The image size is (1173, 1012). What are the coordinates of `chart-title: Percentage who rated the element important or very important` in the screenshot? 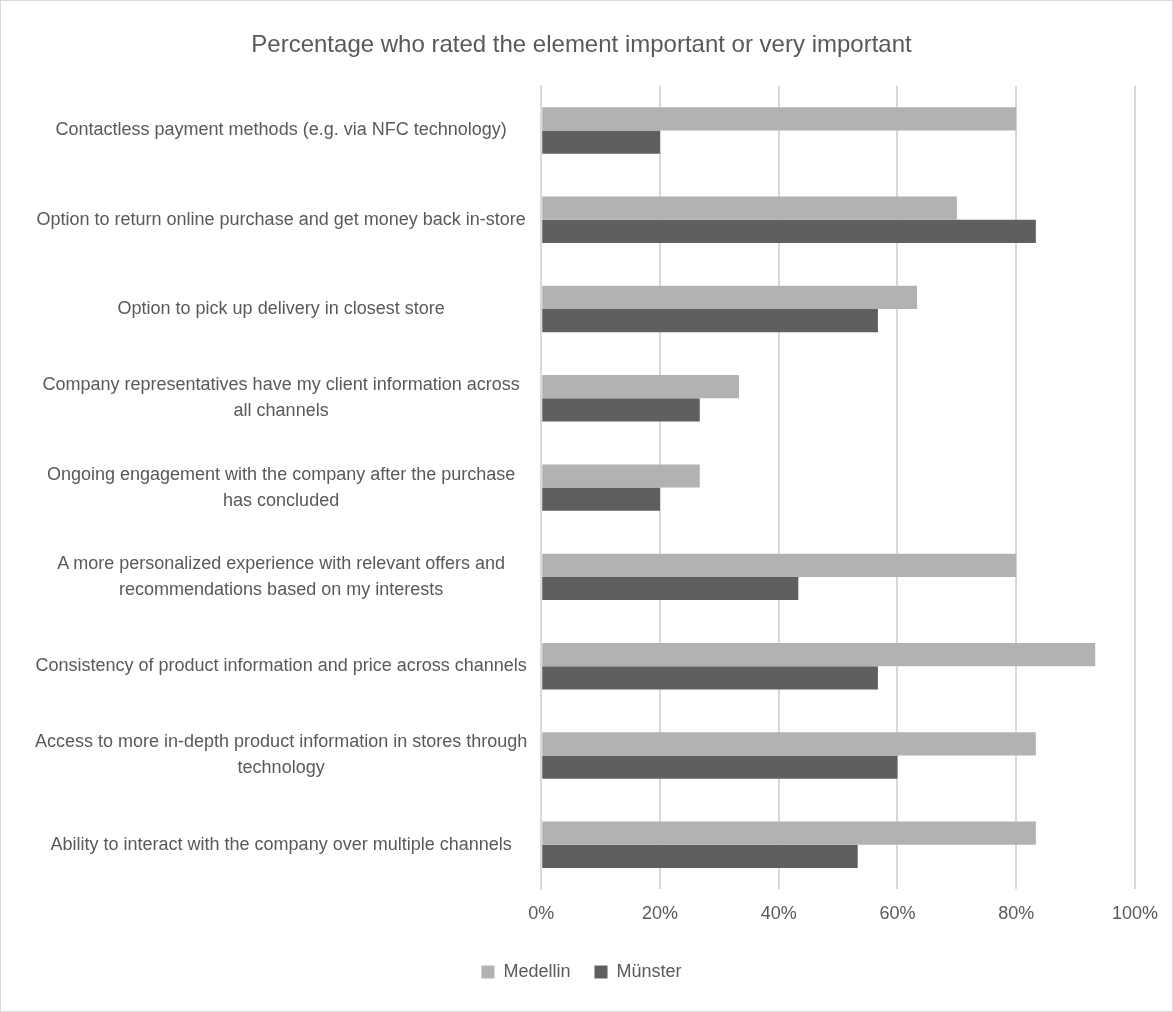 It's located at (581, 44).